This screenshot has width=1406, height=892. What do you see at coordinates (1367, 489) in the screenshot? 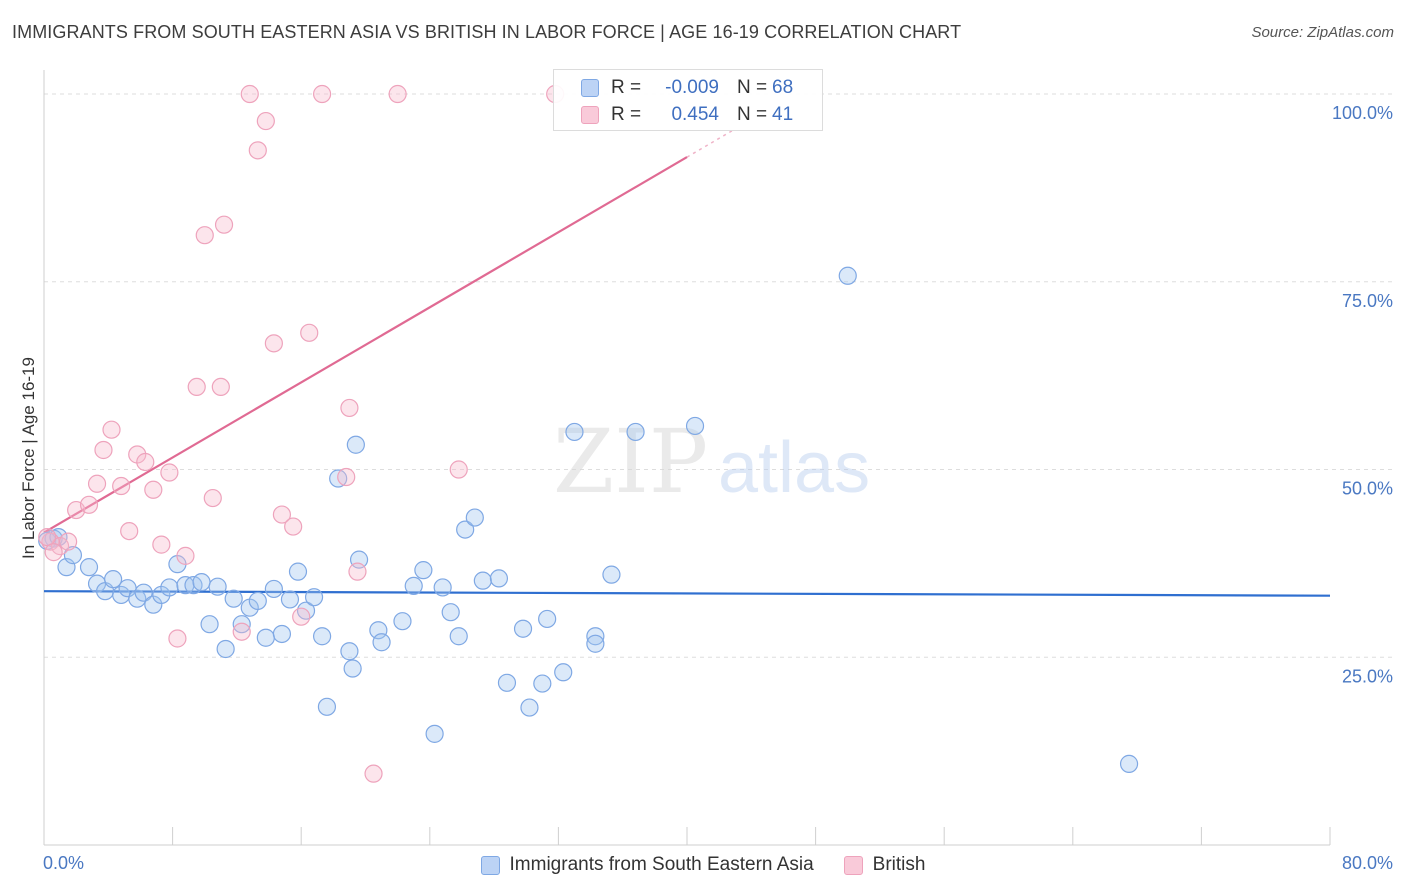
I see `y-tick-label-50: 50.0%` at bounding box center [1367, 489].